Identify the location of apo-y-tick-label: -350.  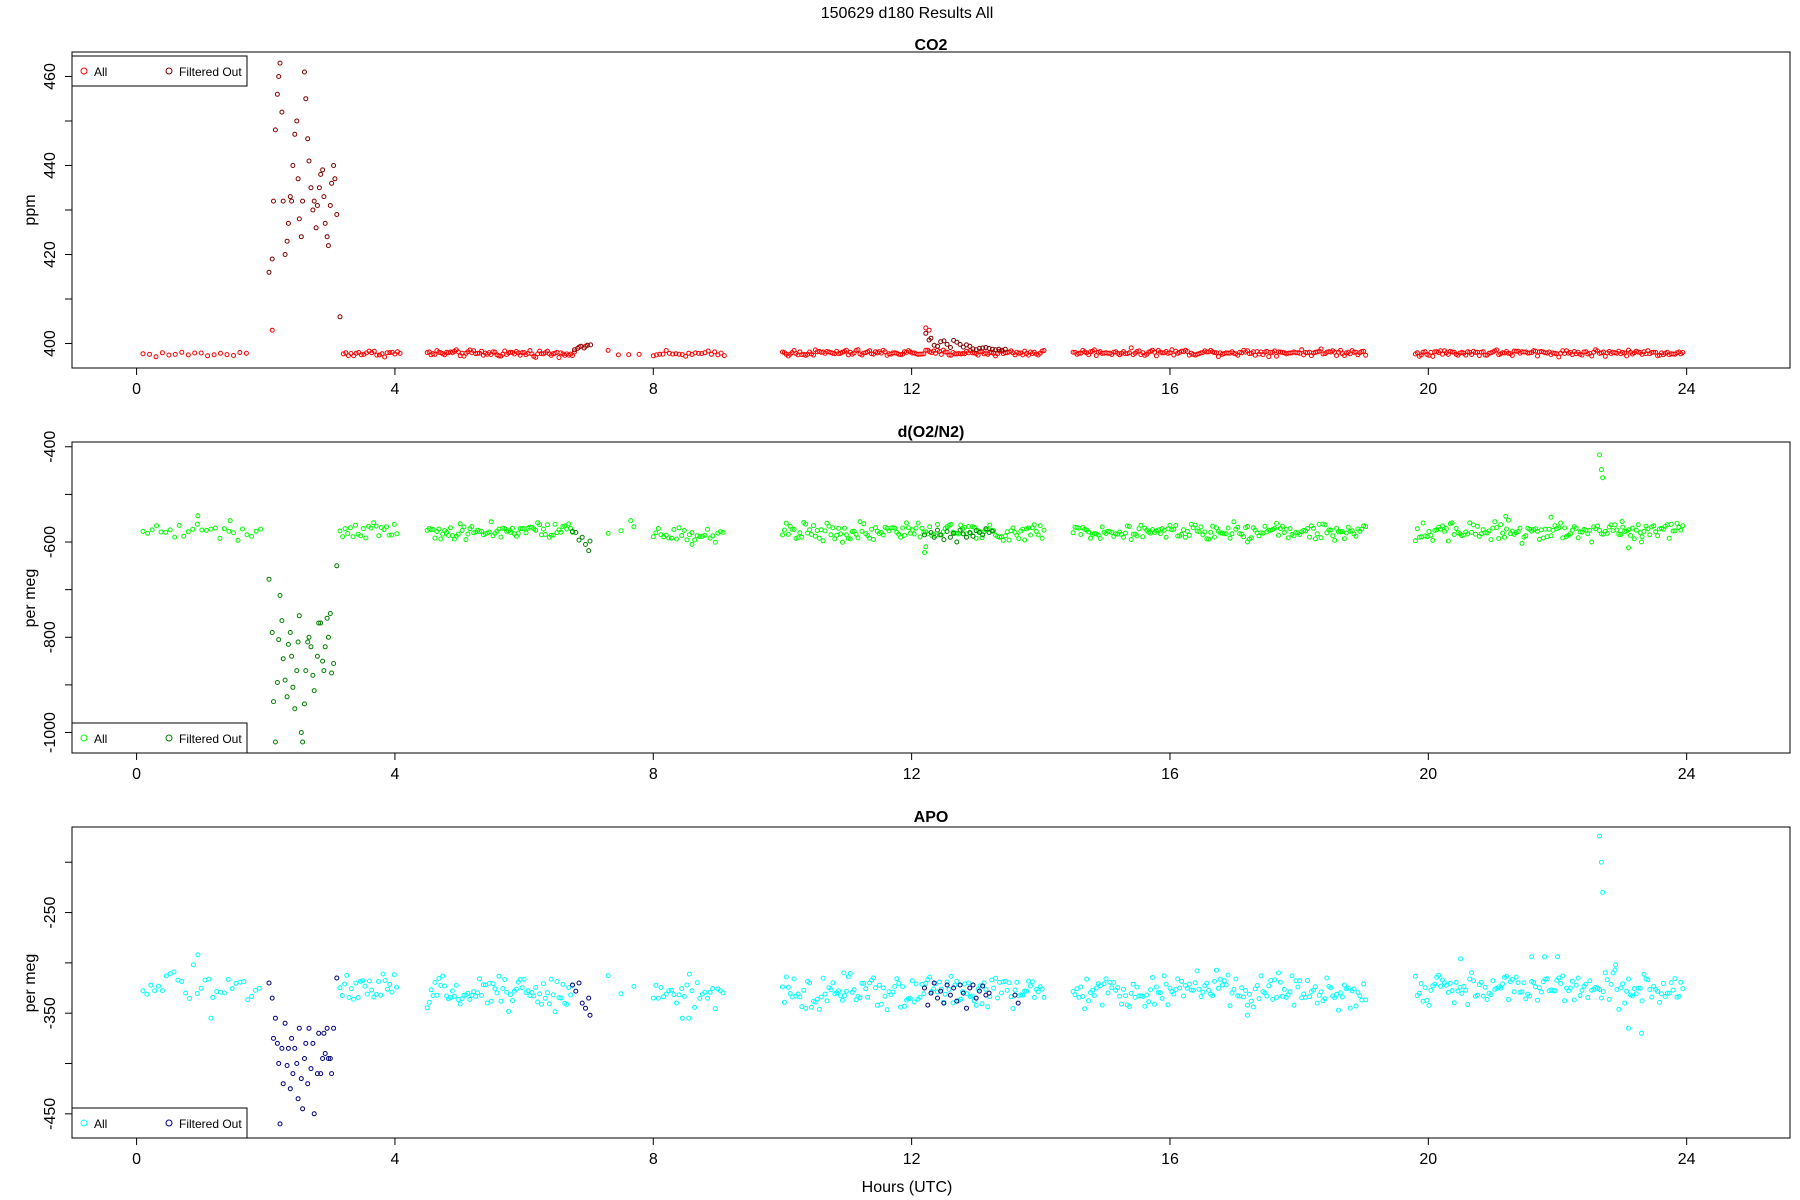
(50, 1013).